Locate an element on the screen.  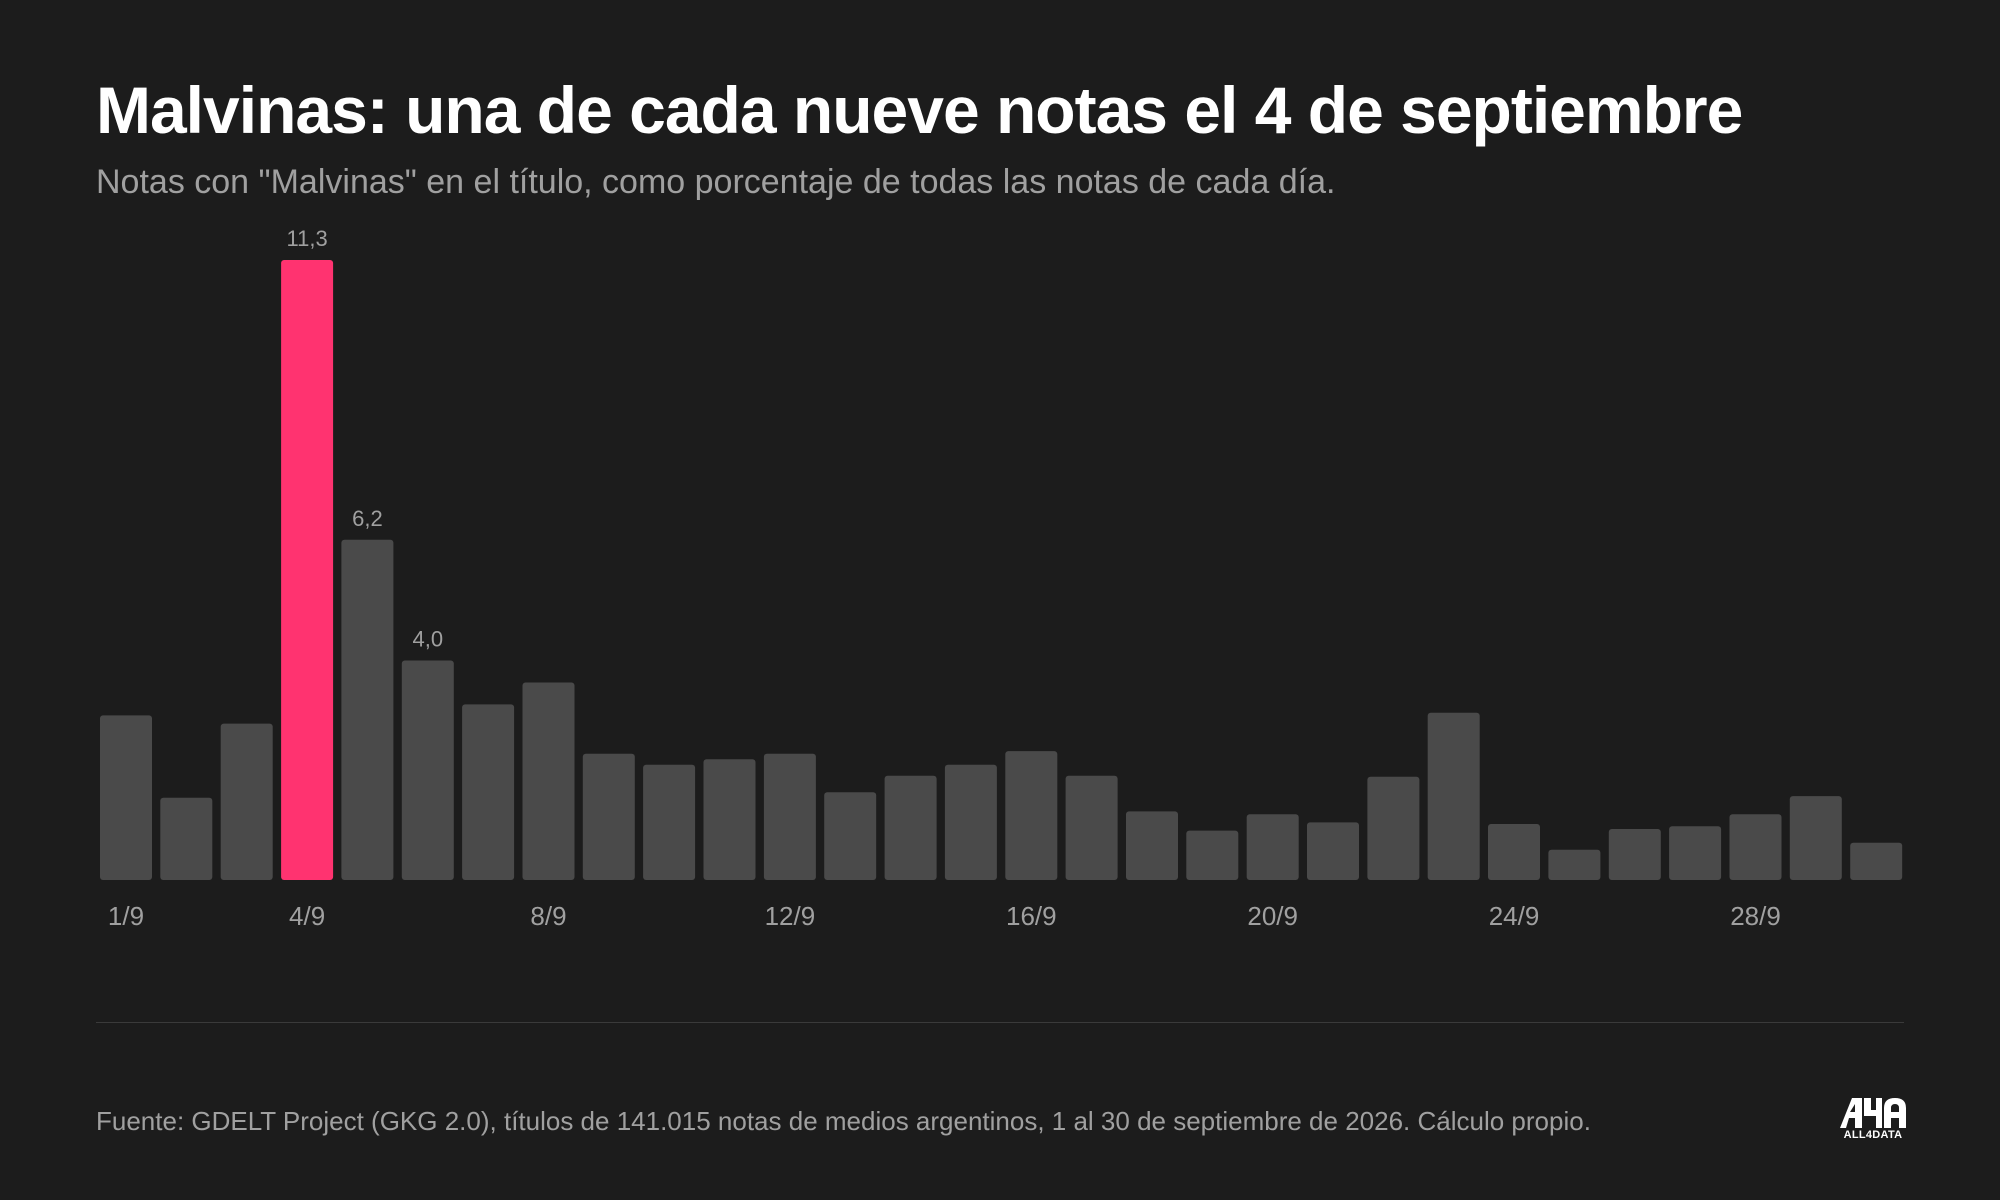
x-tick-label-24-9: 24/9 is located at coordinates (1514, 916).